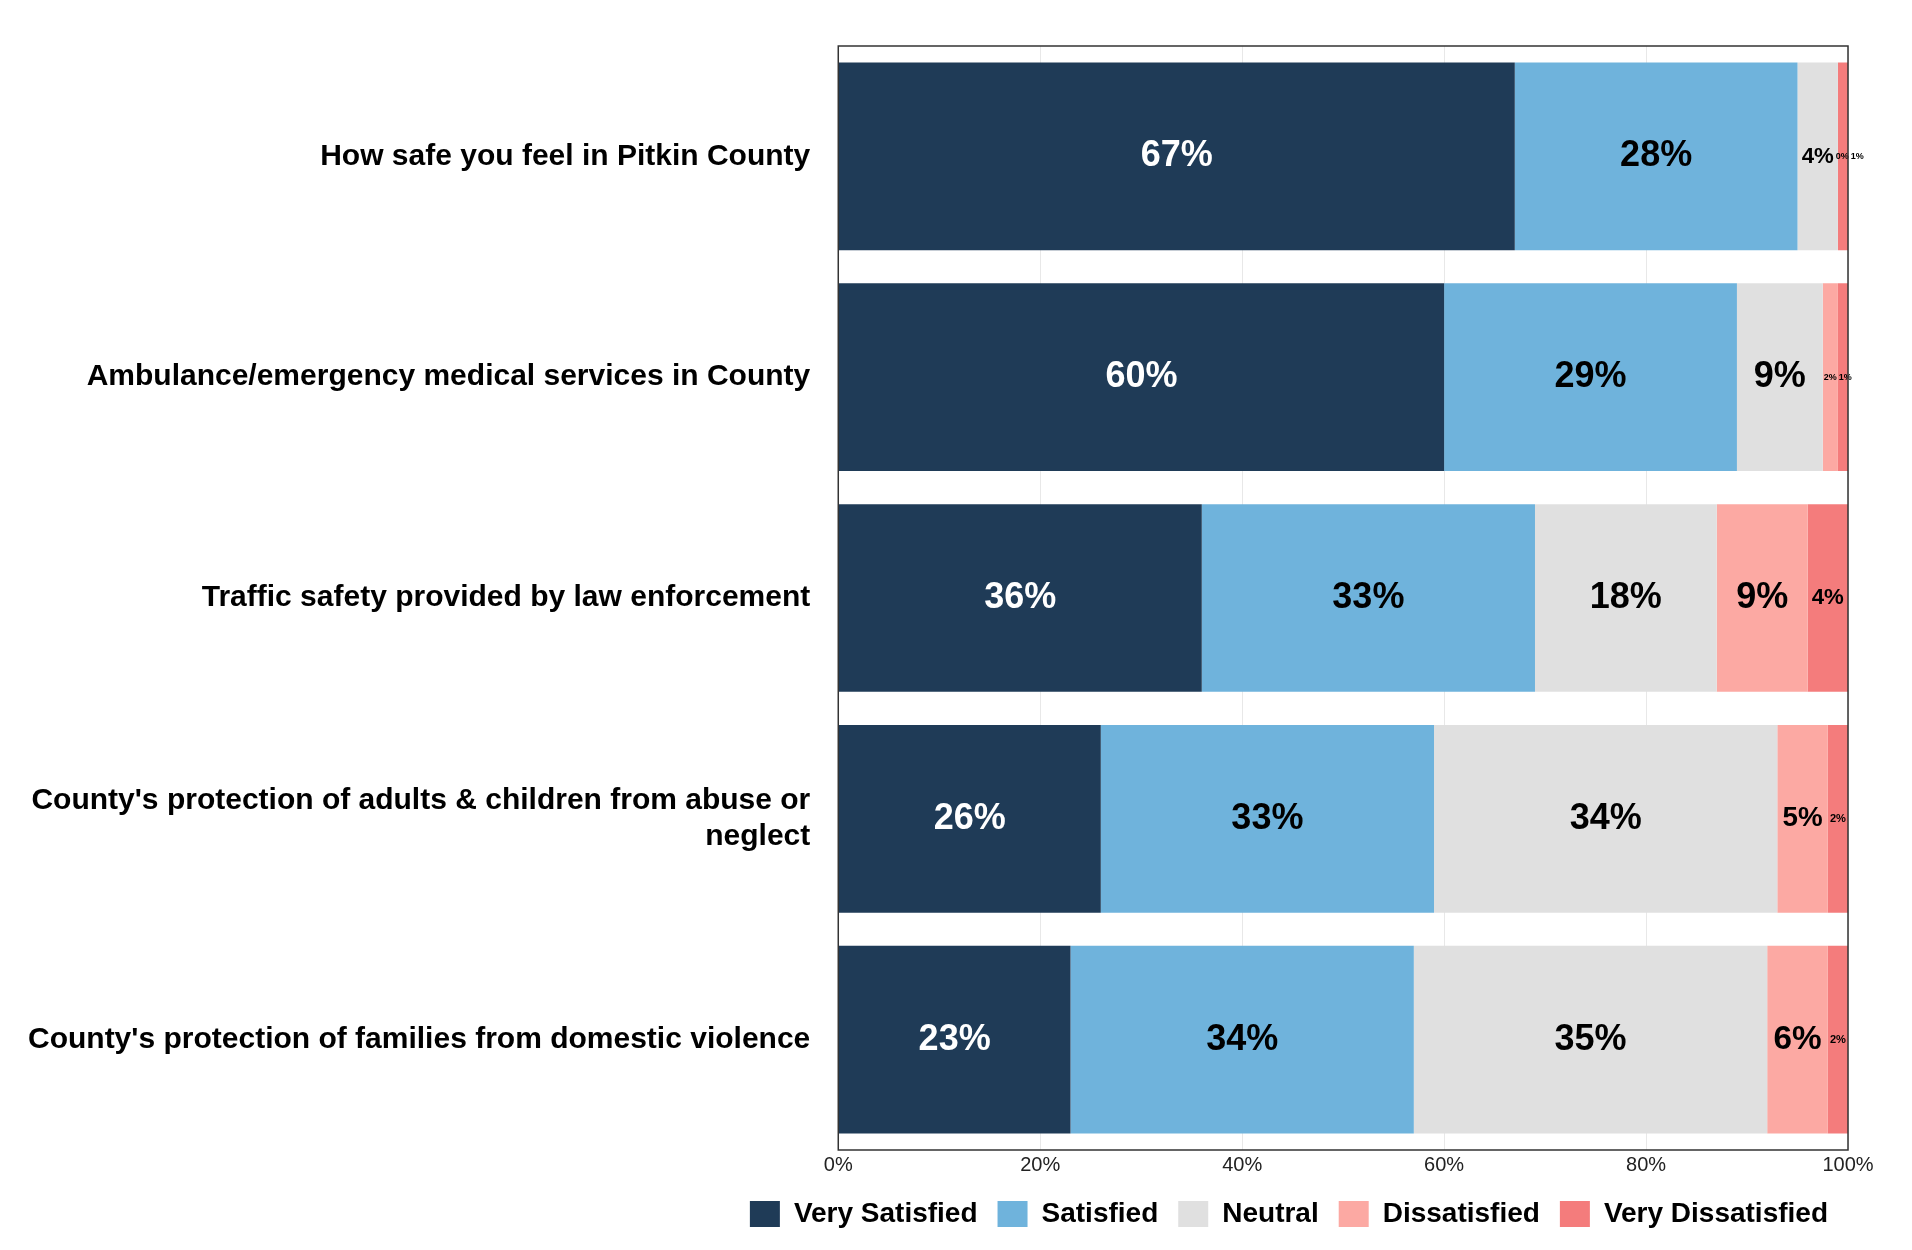 This screenshot has width=1912, height=1250. What do you see at coordinates (565, 154) in the screenshot?
I see `y-tick-label: How safe you feel in Pitkin County` at bounding box center [565, 154].